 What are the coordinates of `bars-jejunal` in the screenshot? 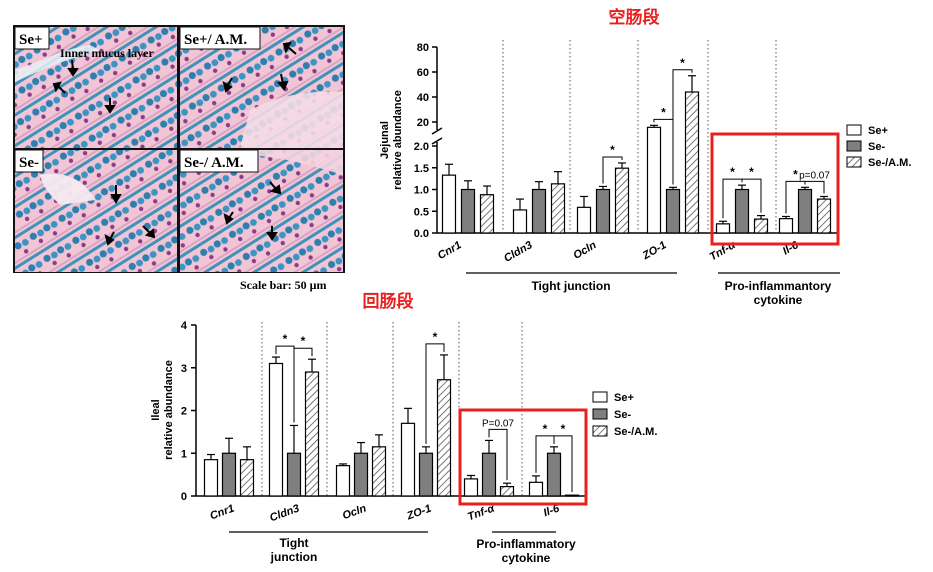 It's located at (636, 137).